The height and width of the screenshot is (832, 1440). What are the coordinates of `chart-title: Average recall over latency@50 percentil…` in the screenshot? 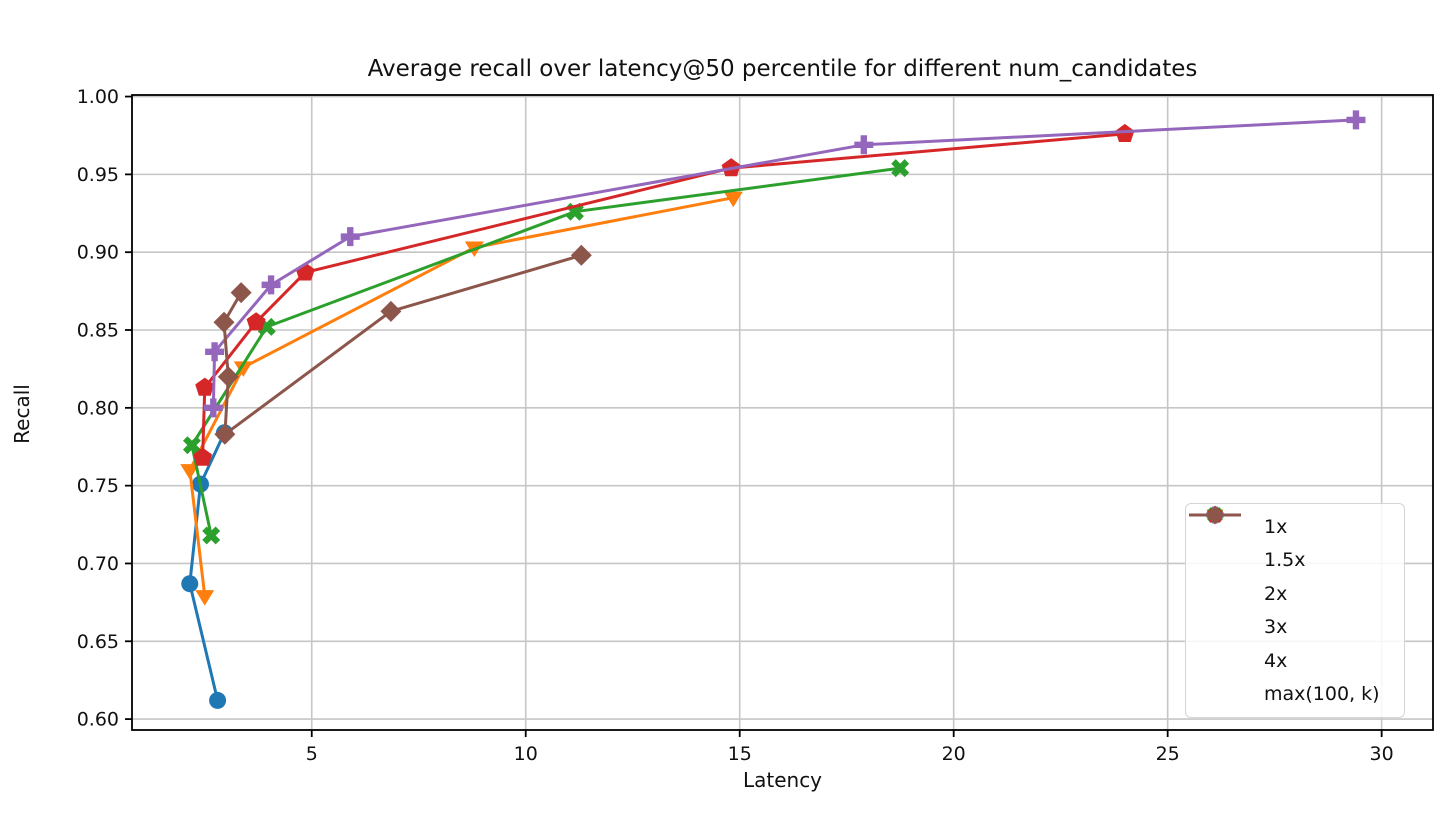 It's located at (782, 69).